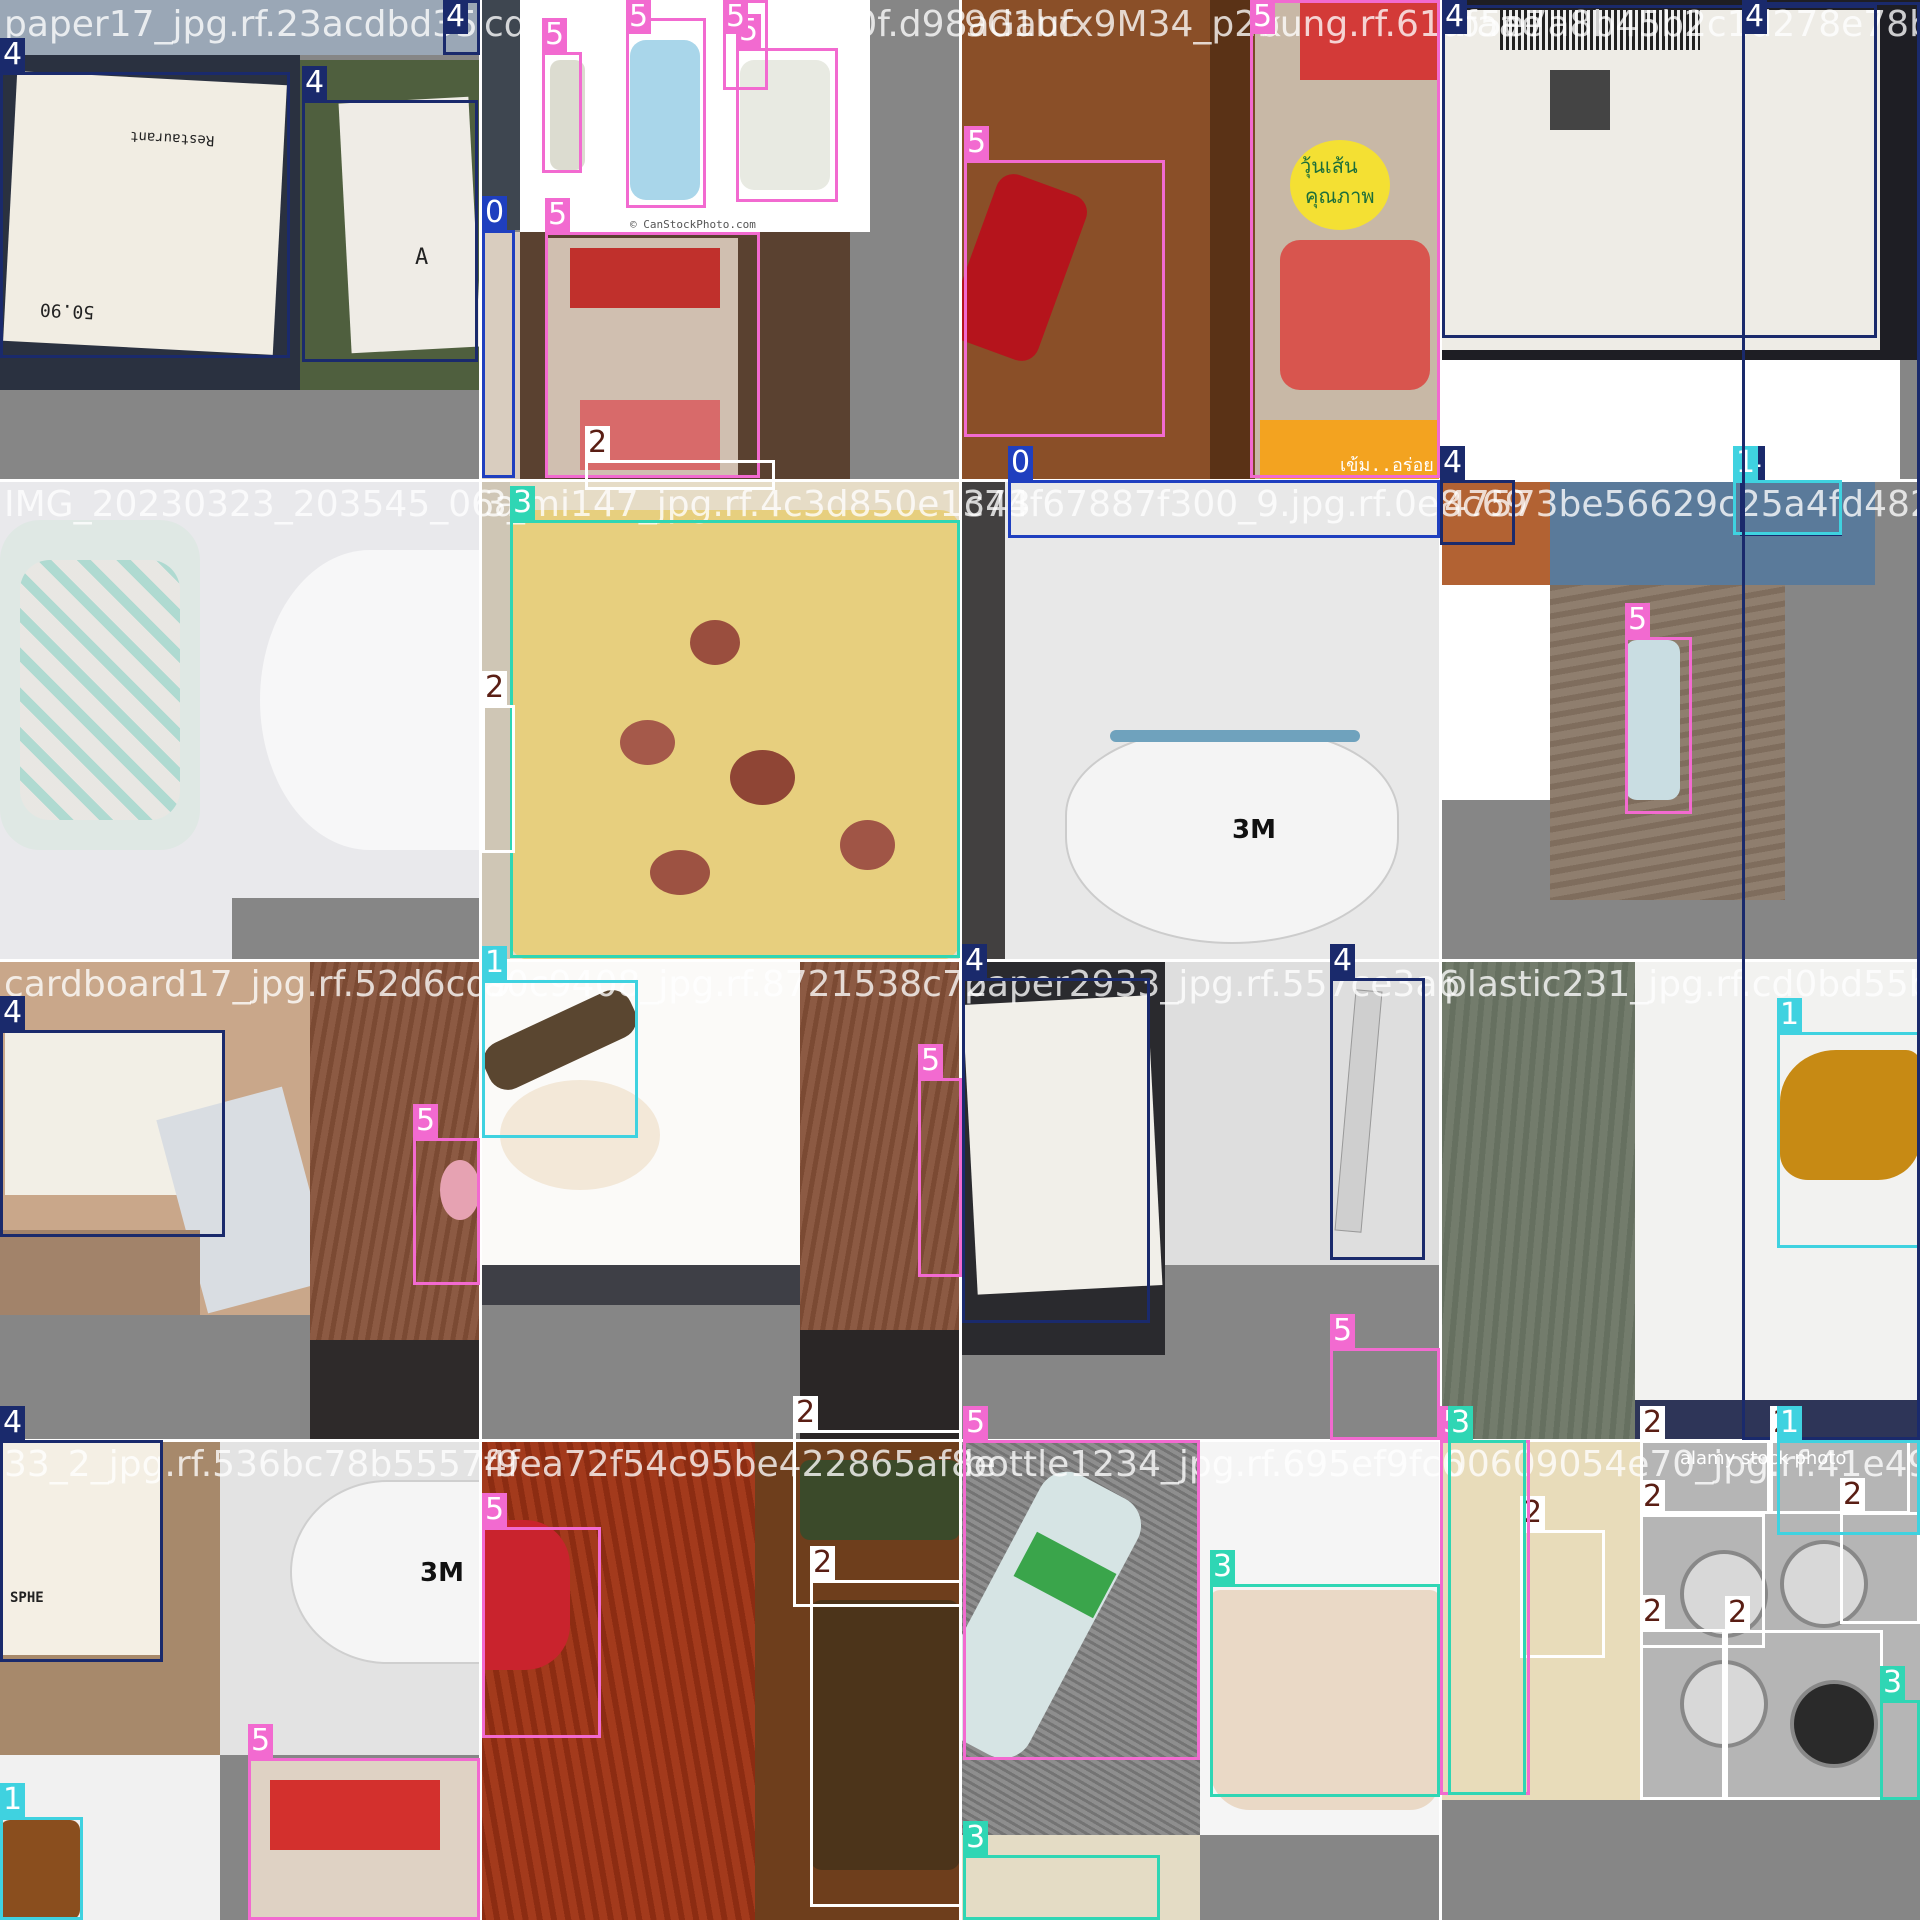 Image resolution: width=1920 pixels, height=1920 pixels. I want to click on mask-brand-text: 3M, so click(1254, 830).